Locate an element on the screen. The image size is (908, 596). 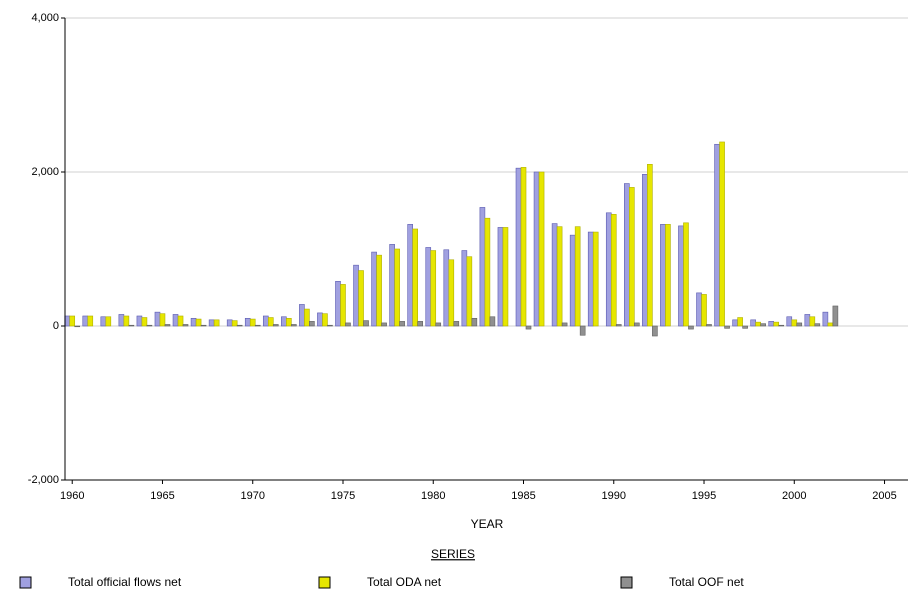
y-tick-label: 0 is located at coordinates (56, 326).